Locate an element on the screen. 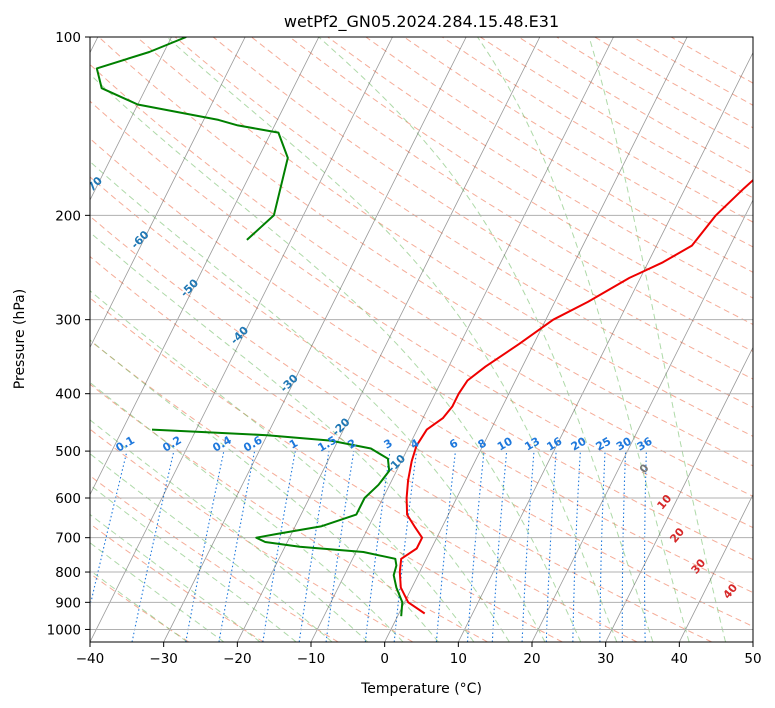  y-tick-label: 900 is located at coordinates (68, 603).